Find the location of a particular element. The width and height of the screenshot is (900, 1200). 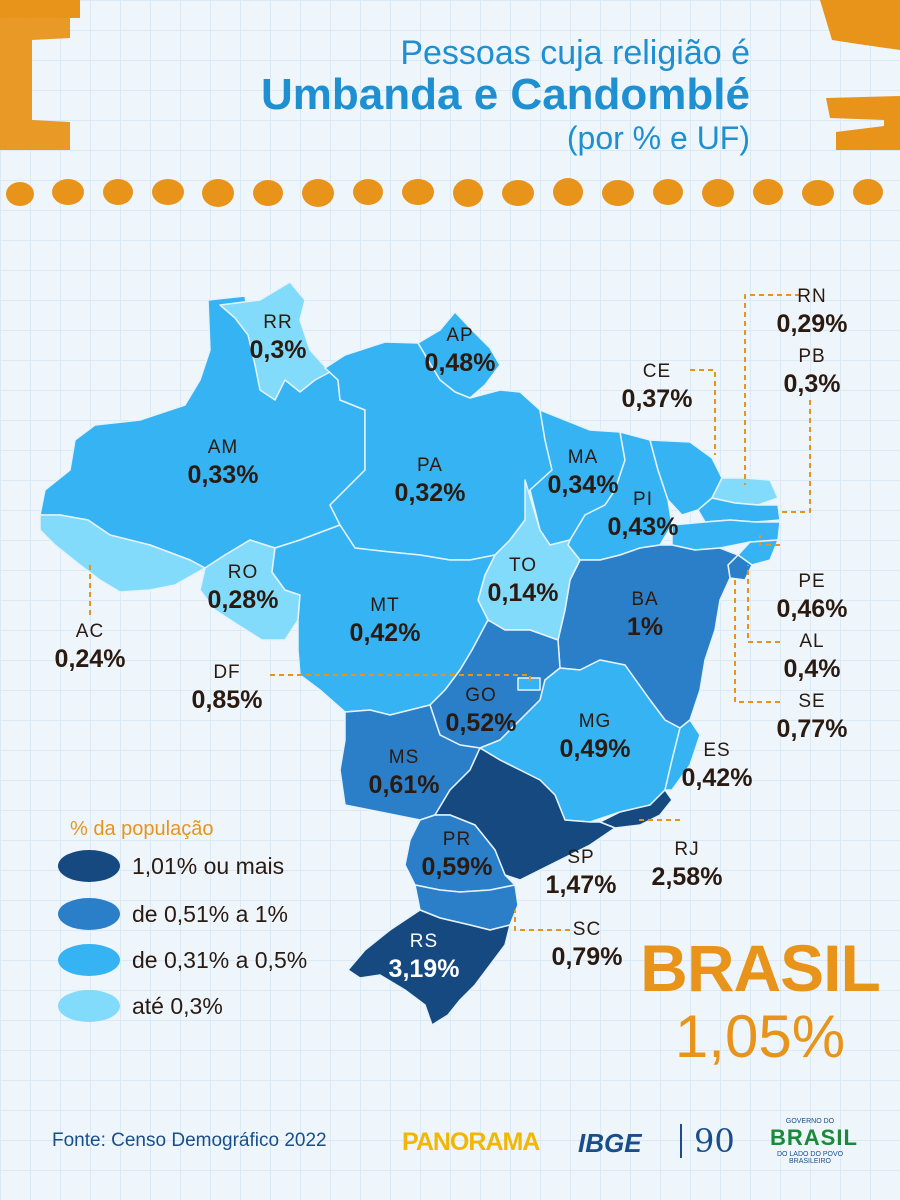

leader-AL is located at coordinates (763, 604).